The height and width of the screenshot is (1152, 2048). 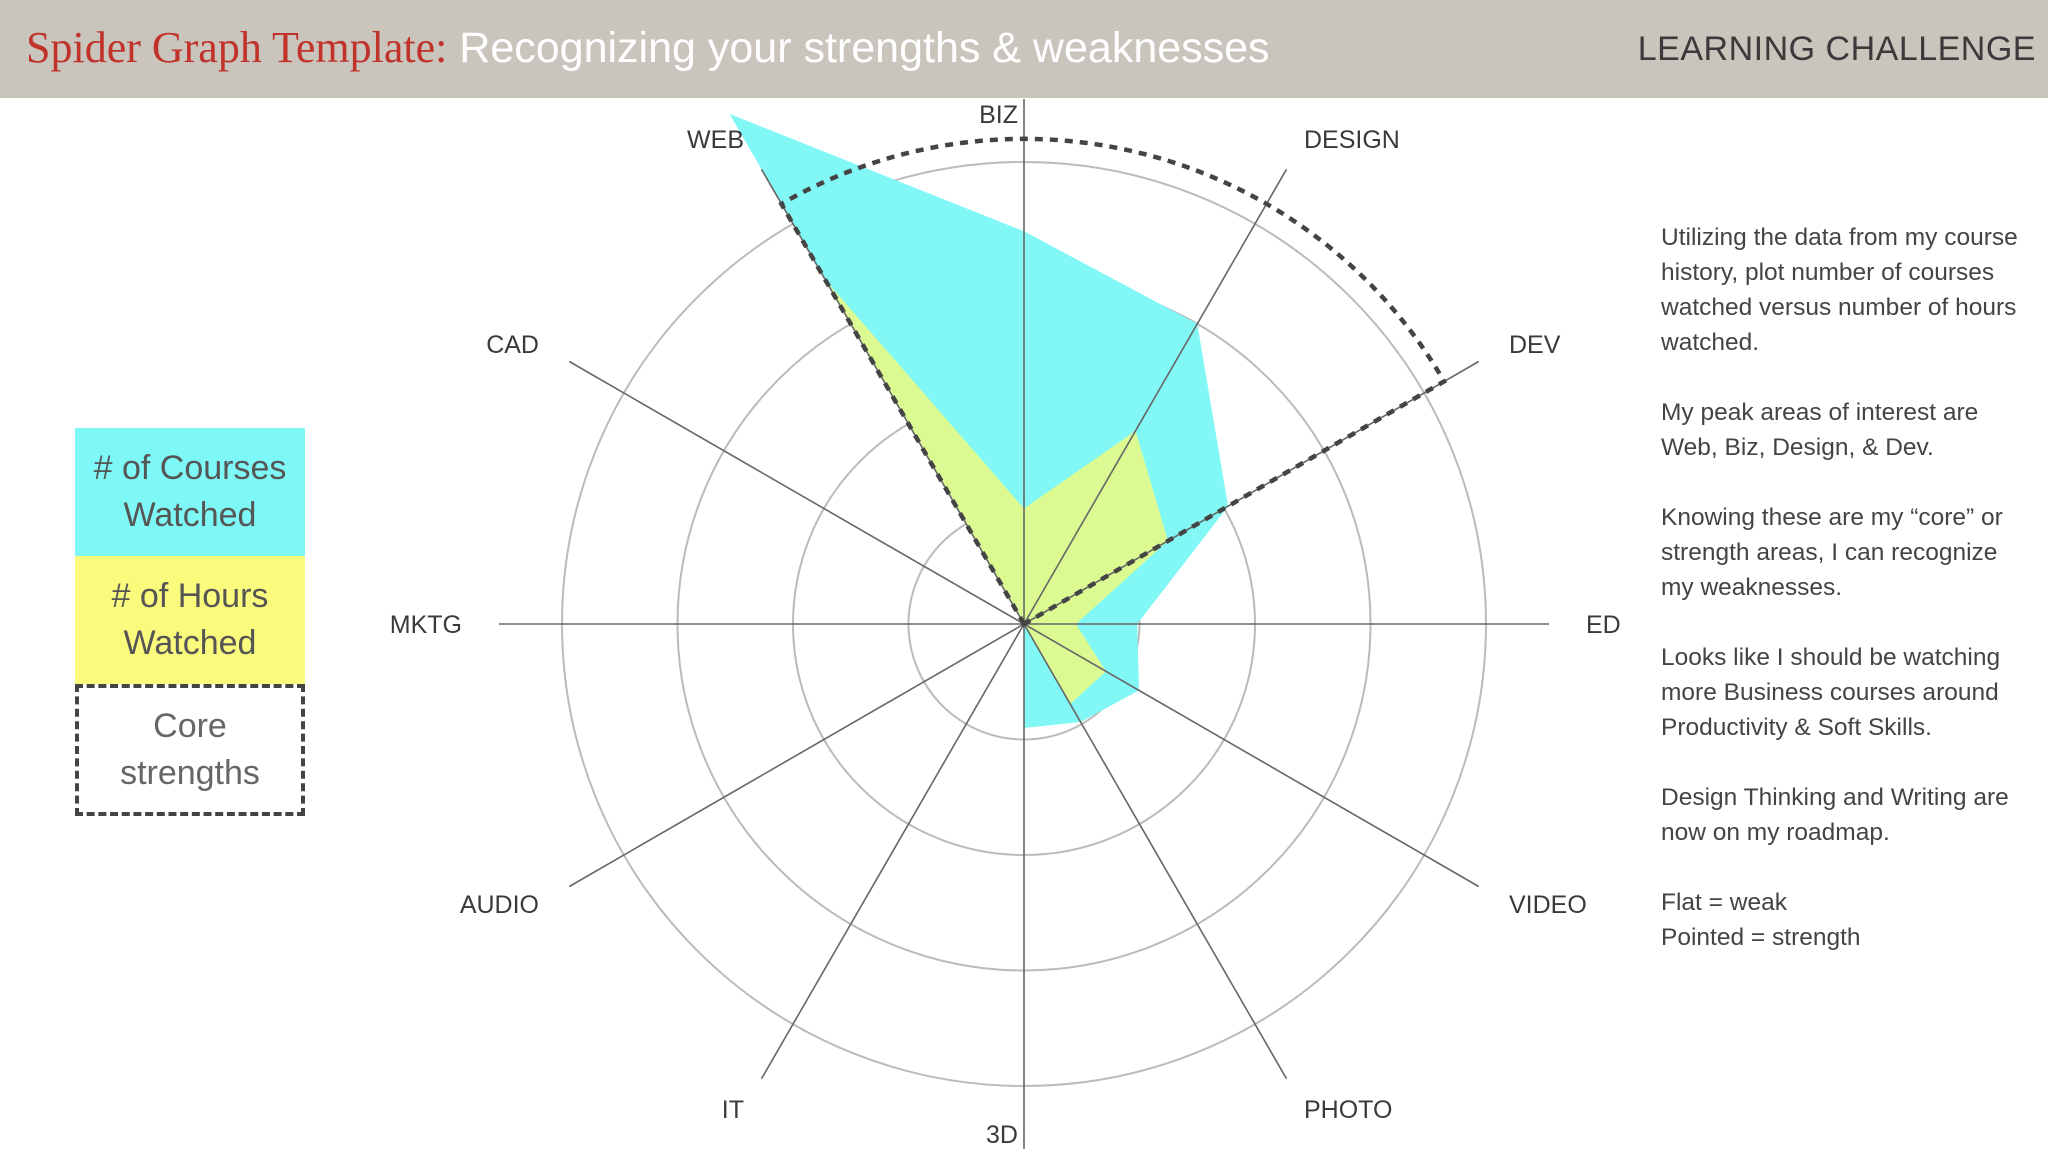 I want to click on legend-hours-watched: # of Hours Watched, so click(x=190, y=620).